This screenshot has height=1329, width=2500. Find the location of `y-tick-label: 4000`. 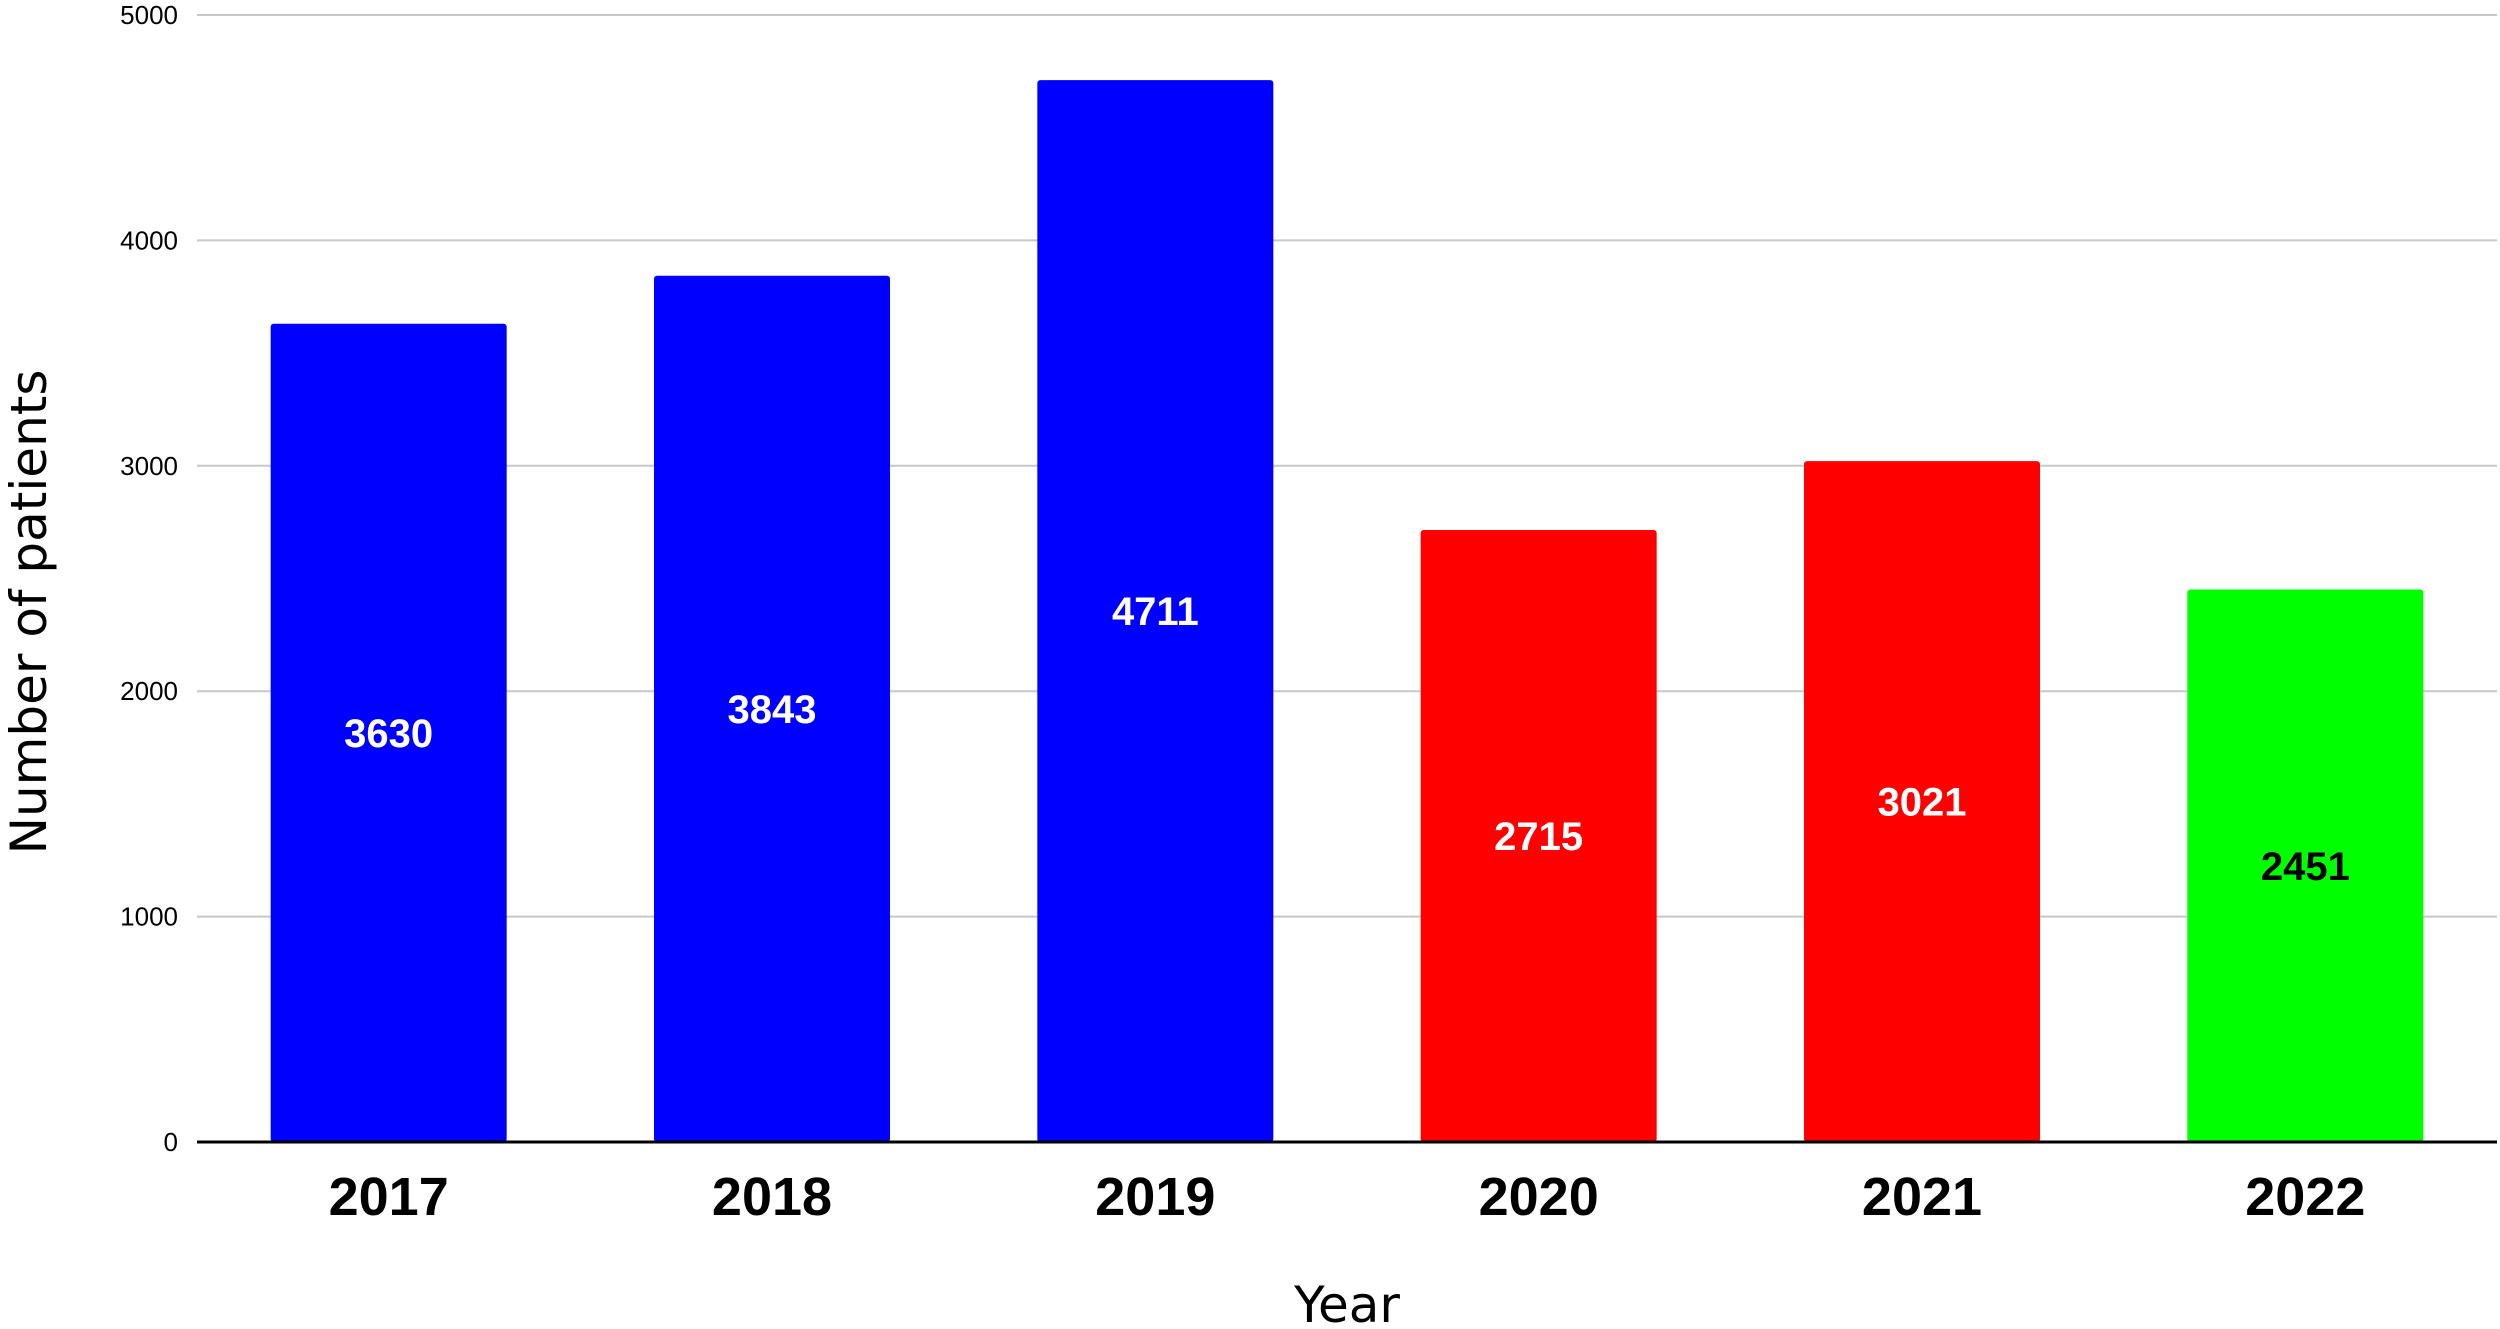

y-tick-label: 4000 is located at coordinates (149, 240).